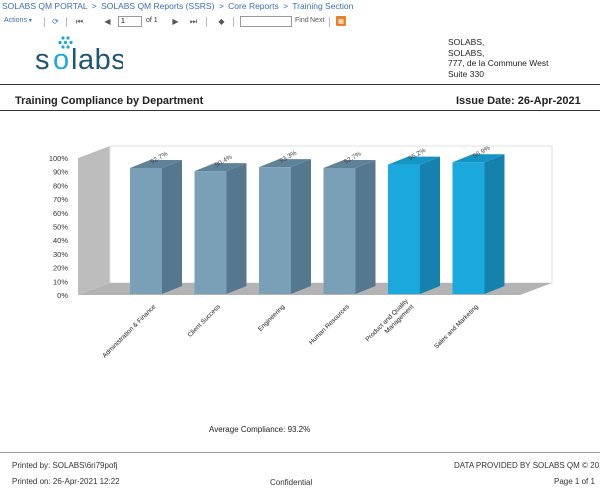 The image size is (600, 494). Describe the element at coordinates (291, 482) in the screenshot. I see `confidential-label: Confidential` at that location.